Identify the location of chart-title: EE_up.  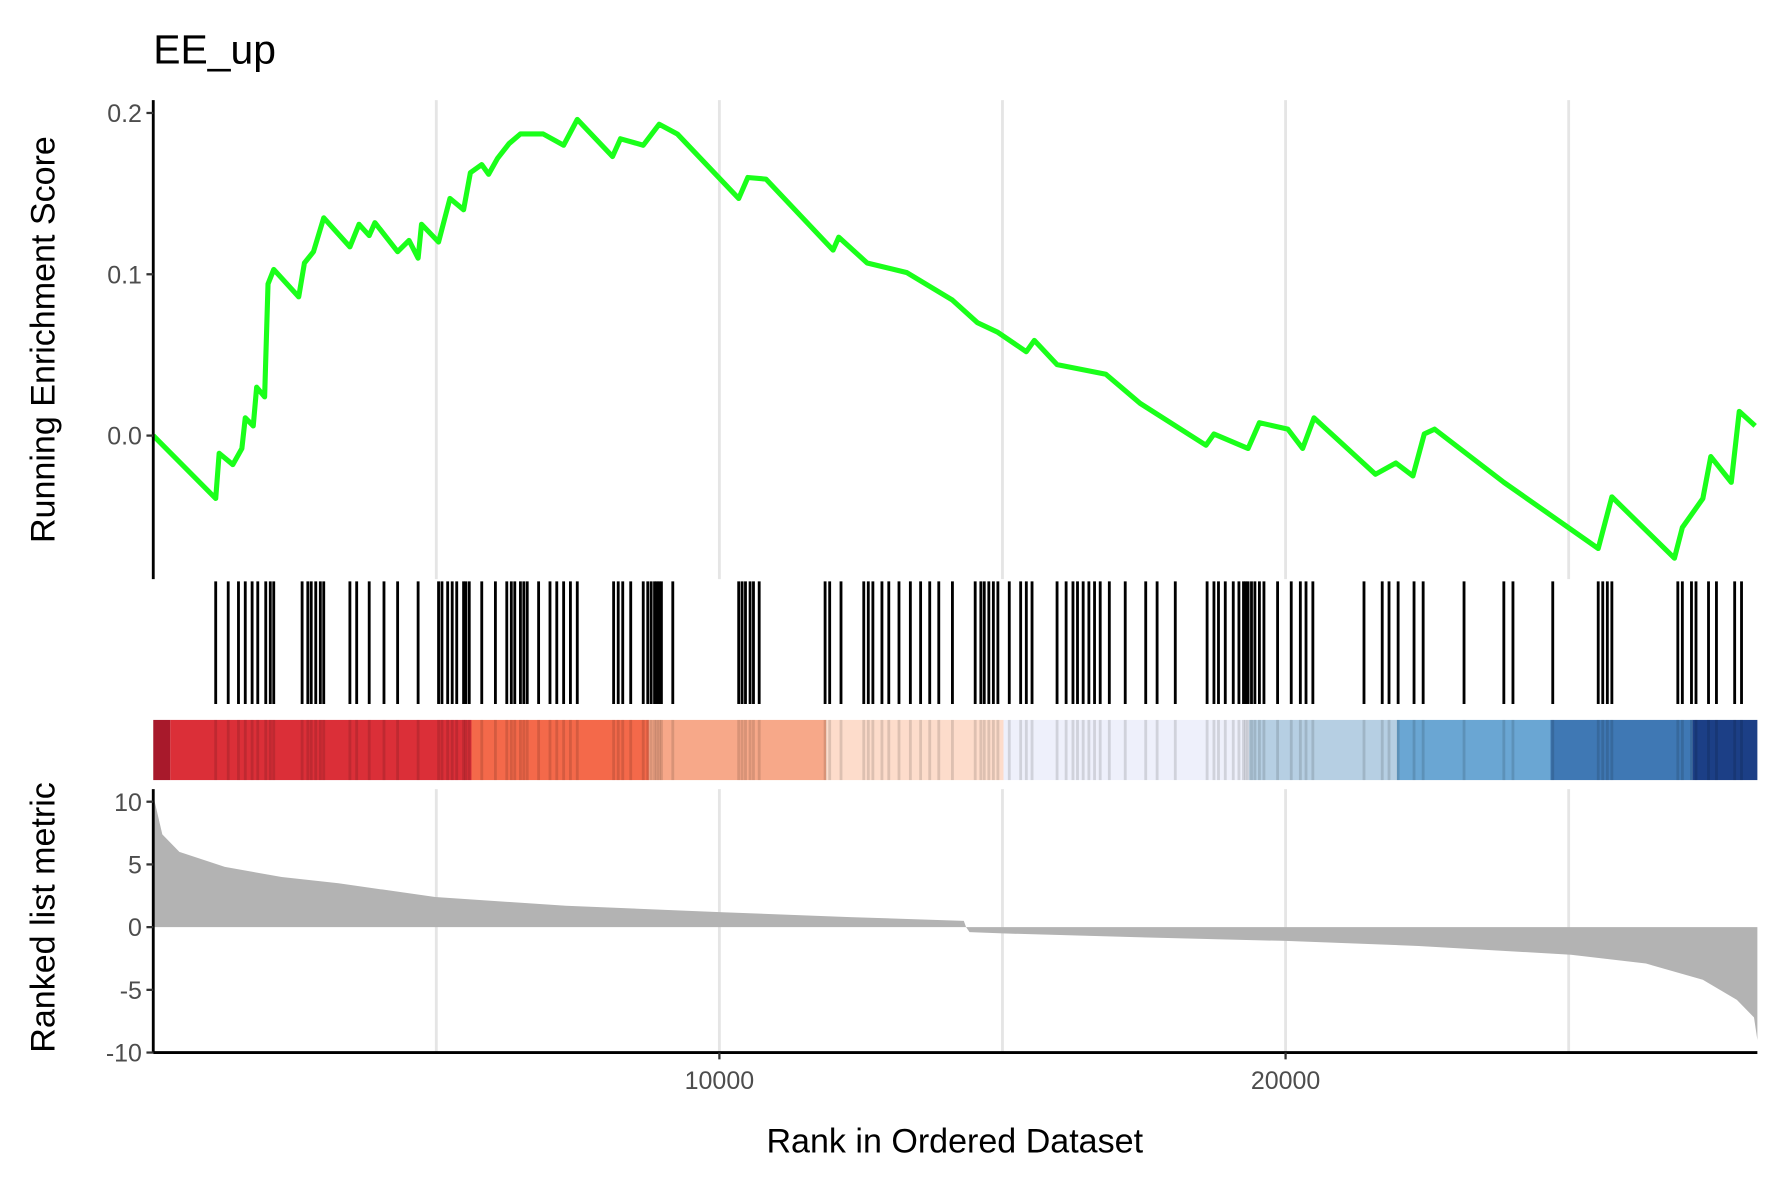
(214, 50).